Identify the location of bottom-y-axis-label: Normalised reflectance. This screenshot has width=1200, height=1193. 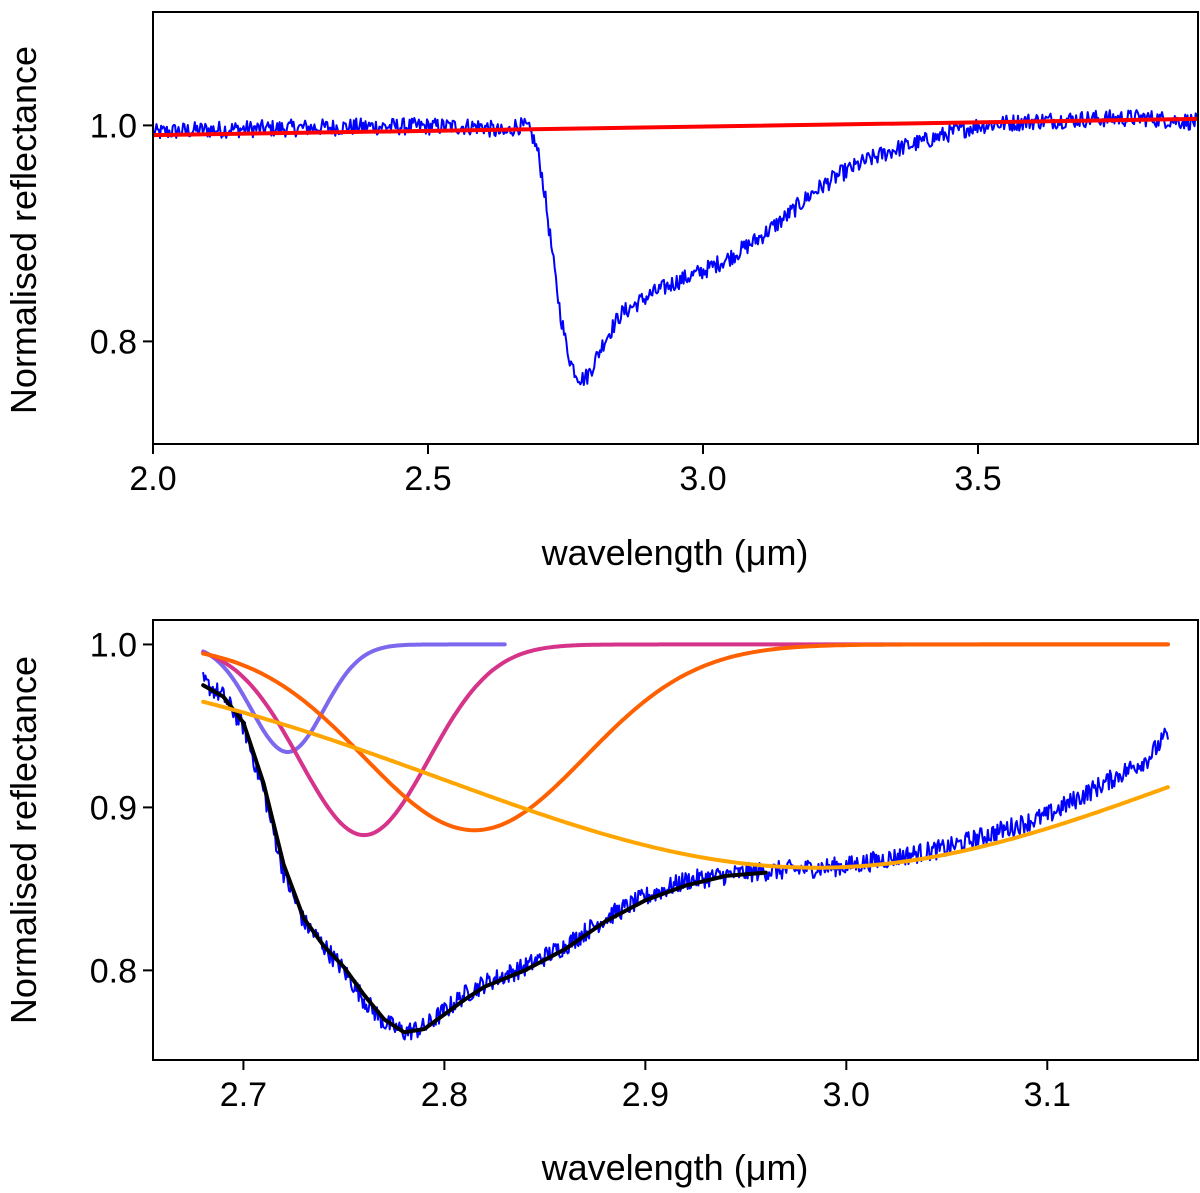
(23, 840).